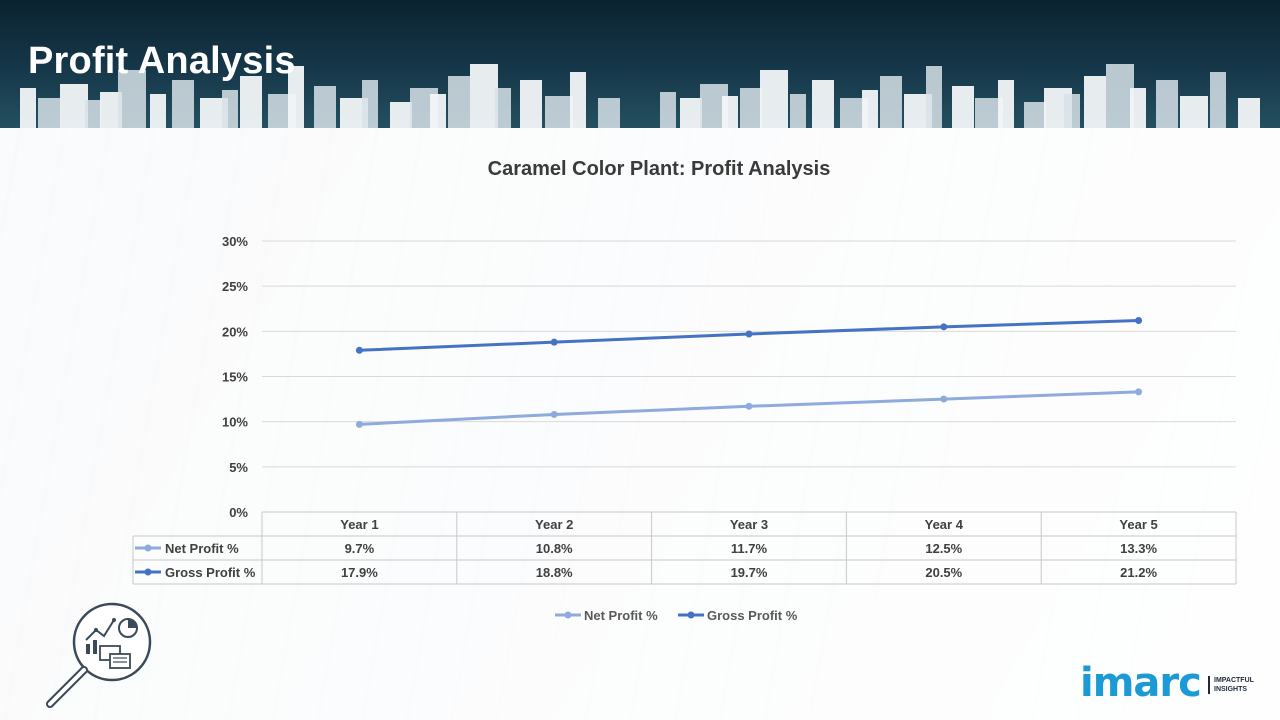 Image resolution: width=1280 pixels, height=720 pixels. What do you see at coordinates (99, 655) in the screenshot?
I see `magnifier-chart-icon` at bounding box center [99, 655].